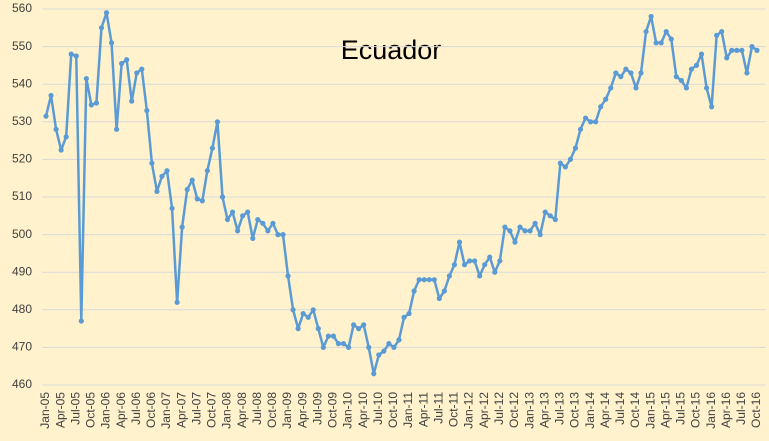  Describe the element at coordinates (22, 271) in the screenshot. I see `y-tick-label: 490` at that location.